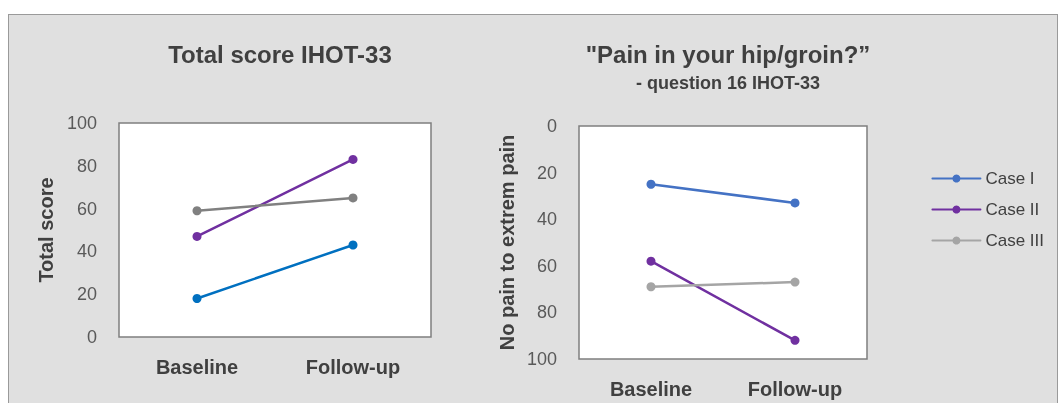 Image resolution: width=1064 pixels, height=403 pixels. What do you see at coordinates (46, 230) in the screenshot?
I see `y-axis-title: Total score` at bounding box center [46, 230].